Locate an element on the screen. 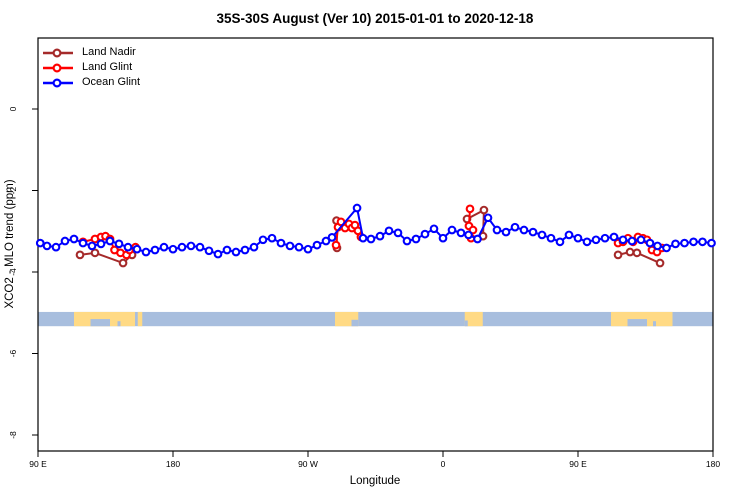  legend-item-land-glint: Land Glint is located at coordinates (91, 67).